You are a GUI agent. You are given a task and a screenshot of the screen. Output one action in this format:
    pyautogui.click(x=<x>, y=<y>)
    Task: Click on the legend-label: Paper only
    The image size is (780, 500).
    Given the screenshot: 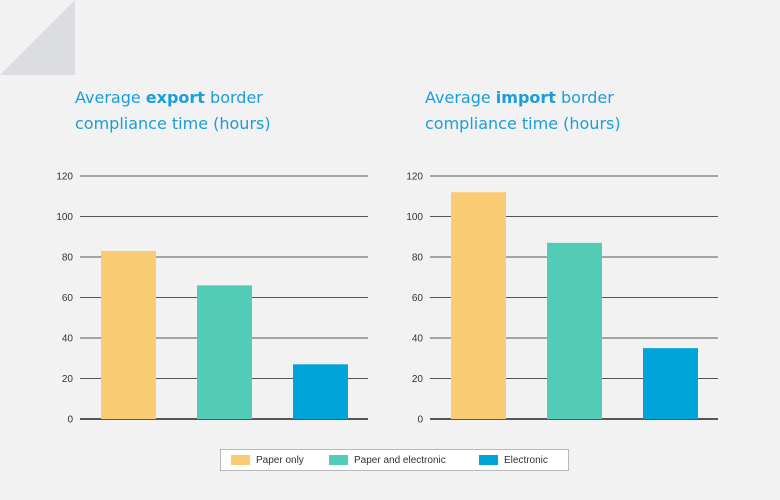 What is the action you would take?
    pyautogui.click(x=280, y=460)
    